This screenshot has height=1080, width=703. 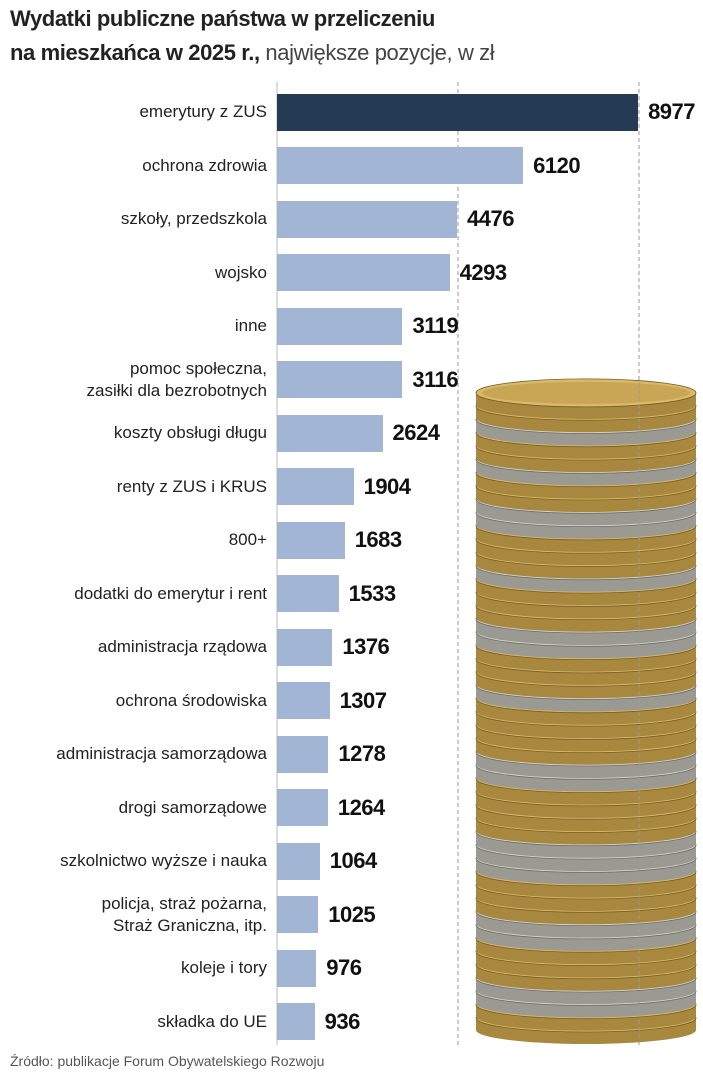 I want to click on category-label: emerytury z ZUS, so click(x=203, y=111).